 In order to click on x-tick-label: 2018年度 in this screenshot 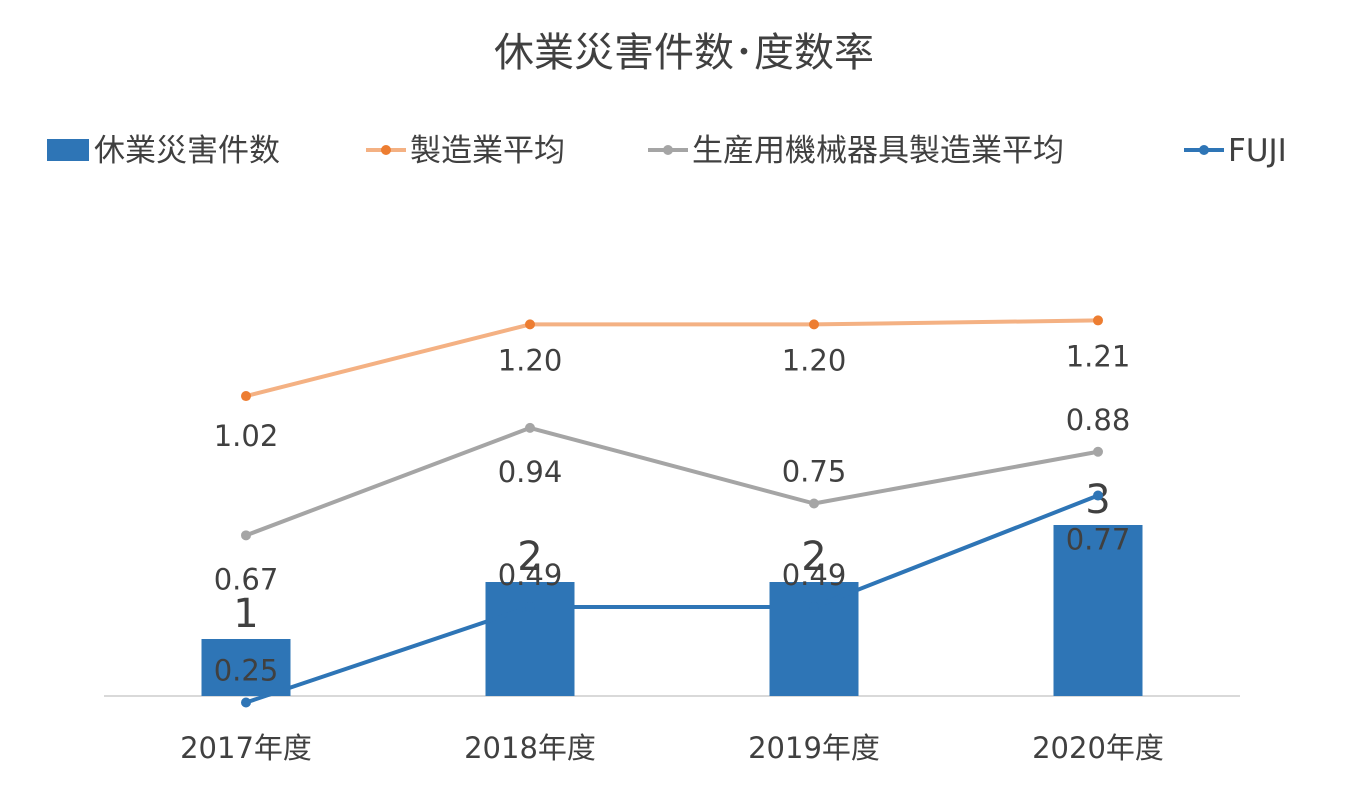, I will do `click(530, 748)`.